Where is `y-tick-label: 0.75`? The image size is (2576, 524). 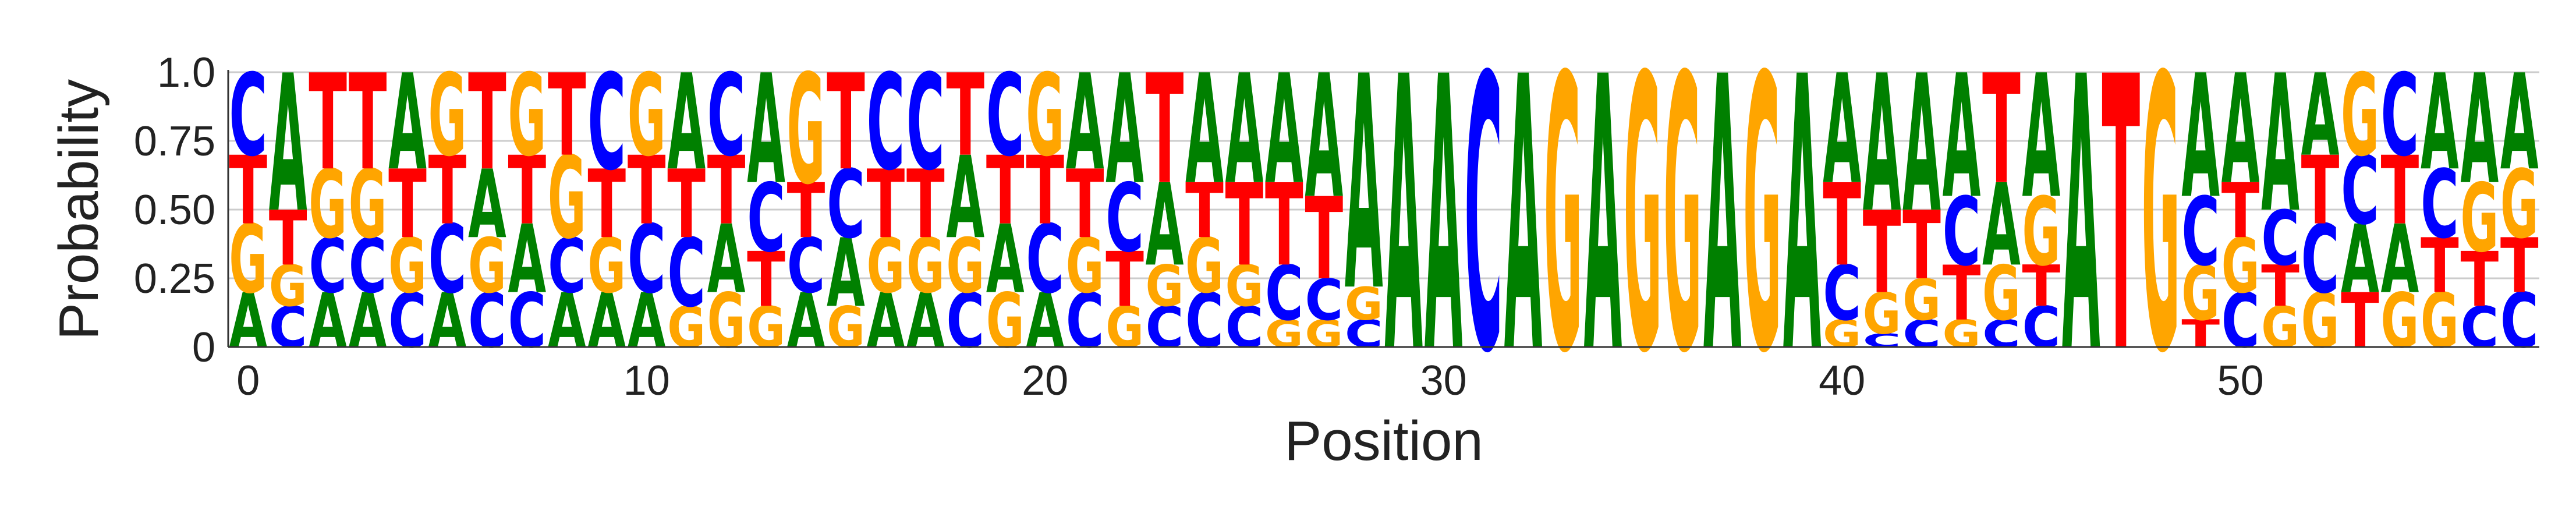
y-tick-label: 0.75 is located at coordinates (174, 141).